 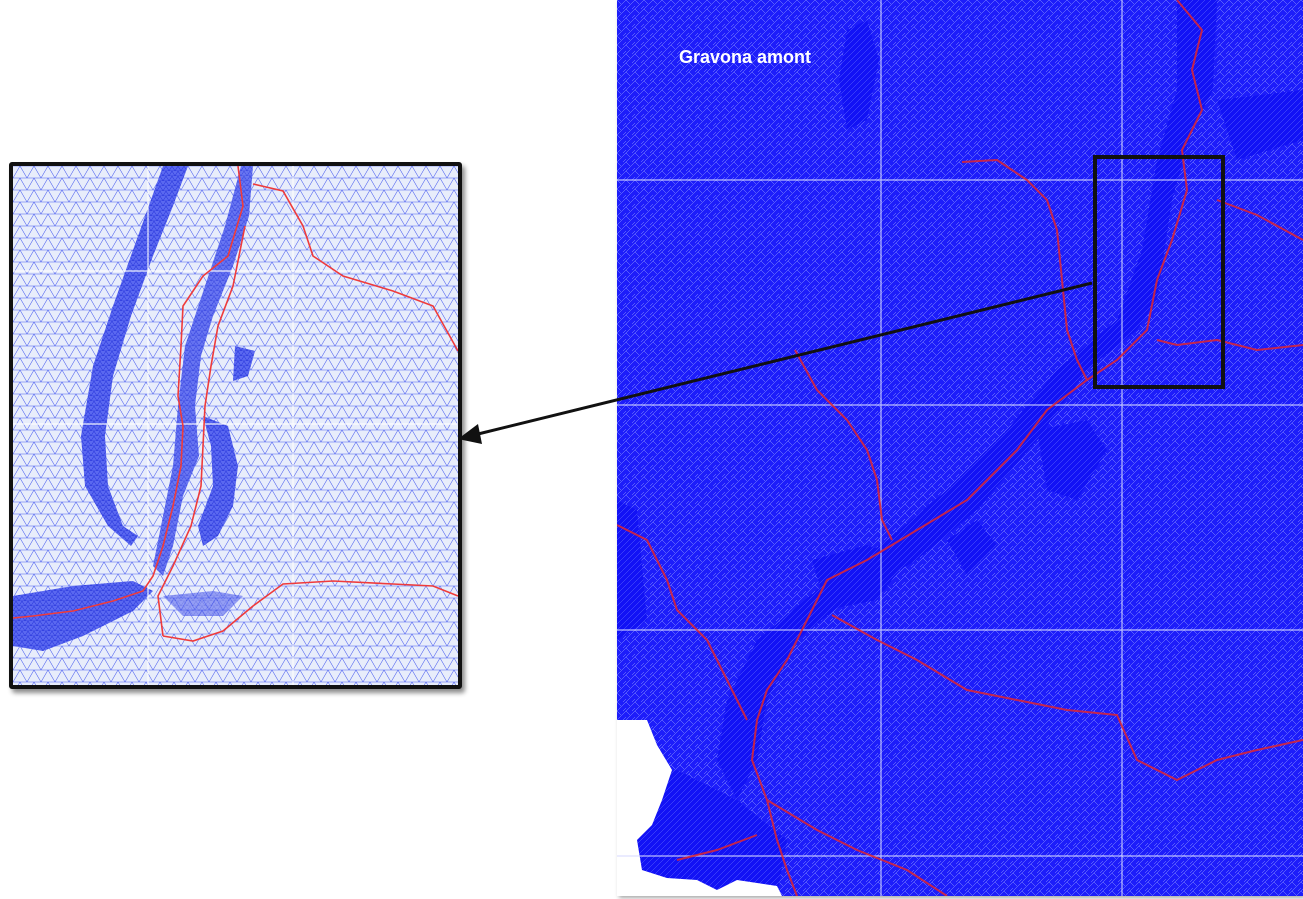 I want to click on no-data-area, so click(x=699, y=808).